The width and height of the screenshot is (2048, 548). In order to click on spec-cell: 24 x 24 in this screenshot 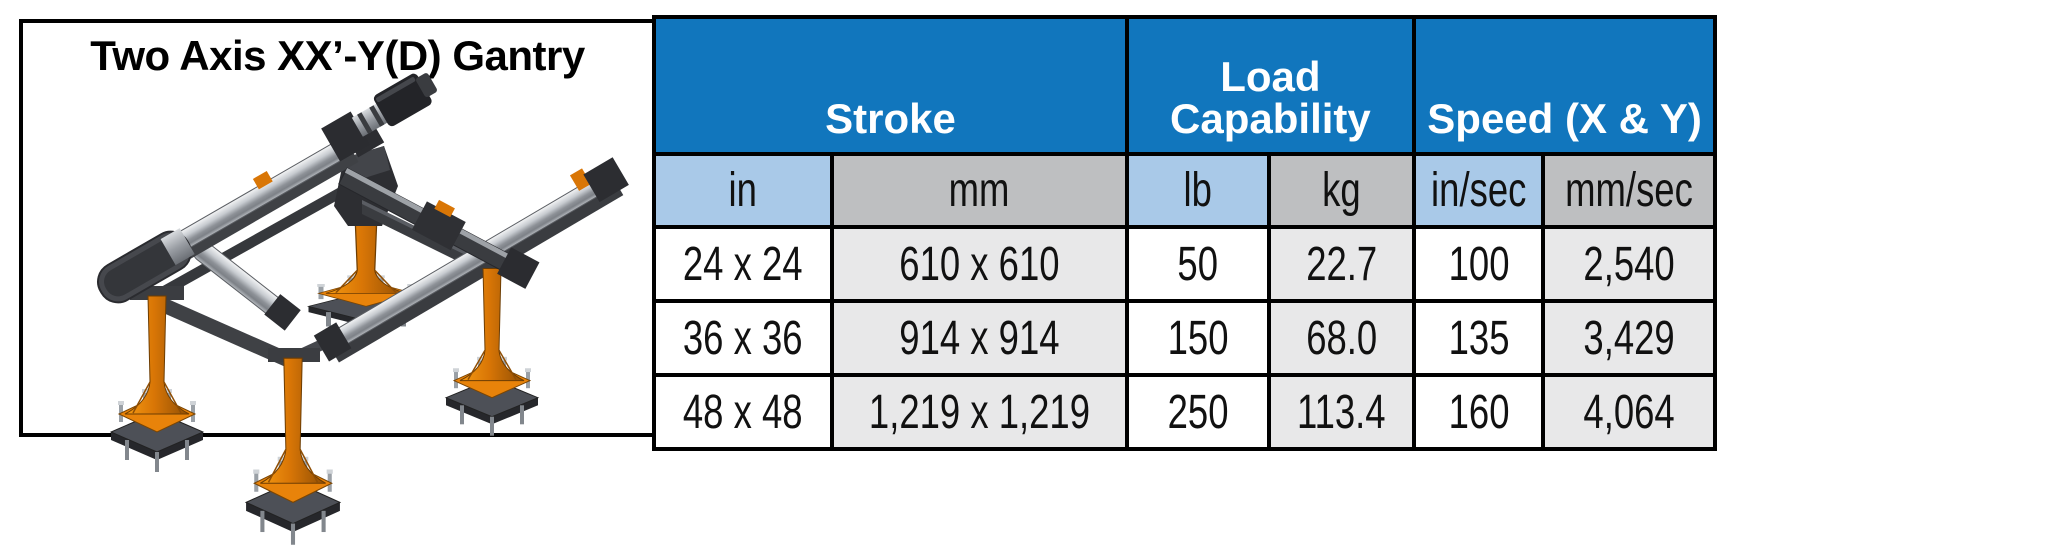, I will do `click(743, 264)`.